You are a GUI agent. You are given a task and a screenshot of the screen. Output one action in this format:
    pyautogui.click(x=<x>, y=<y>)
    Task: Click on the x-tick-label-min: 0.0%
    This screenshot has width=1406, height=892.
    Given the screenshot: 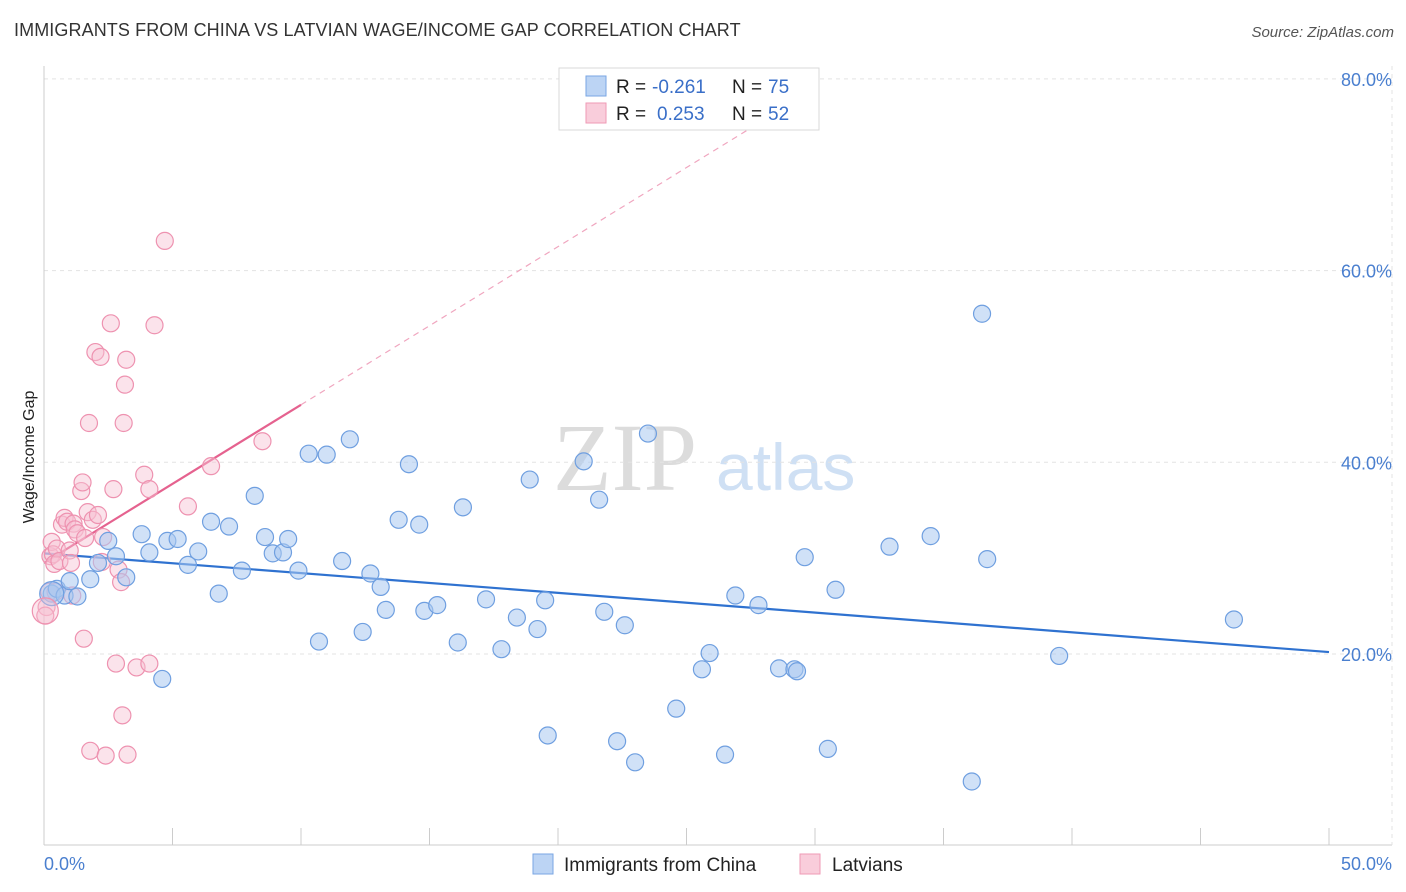 What is the action you would take?
    pyautogui.click(x=64, y=864)
    